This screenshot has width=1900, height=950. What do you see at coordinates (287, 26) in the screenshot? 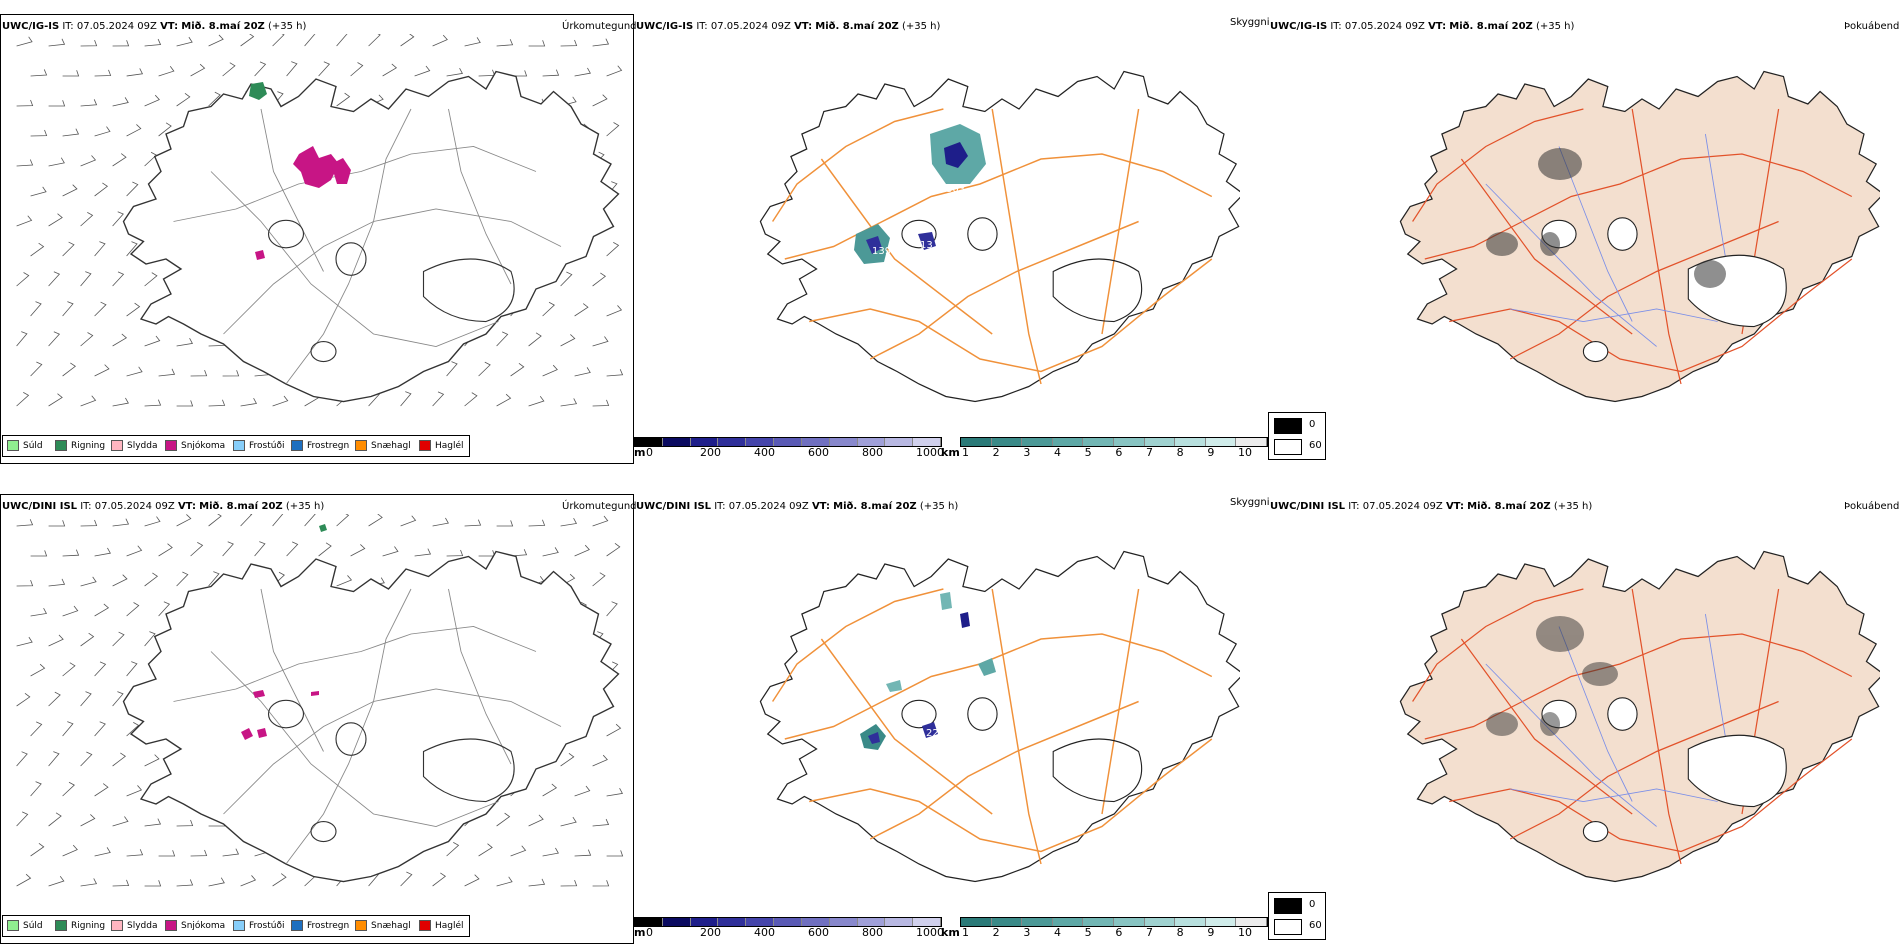
I see `lead-time: (+35 h)` at bounding box center [287, 26].